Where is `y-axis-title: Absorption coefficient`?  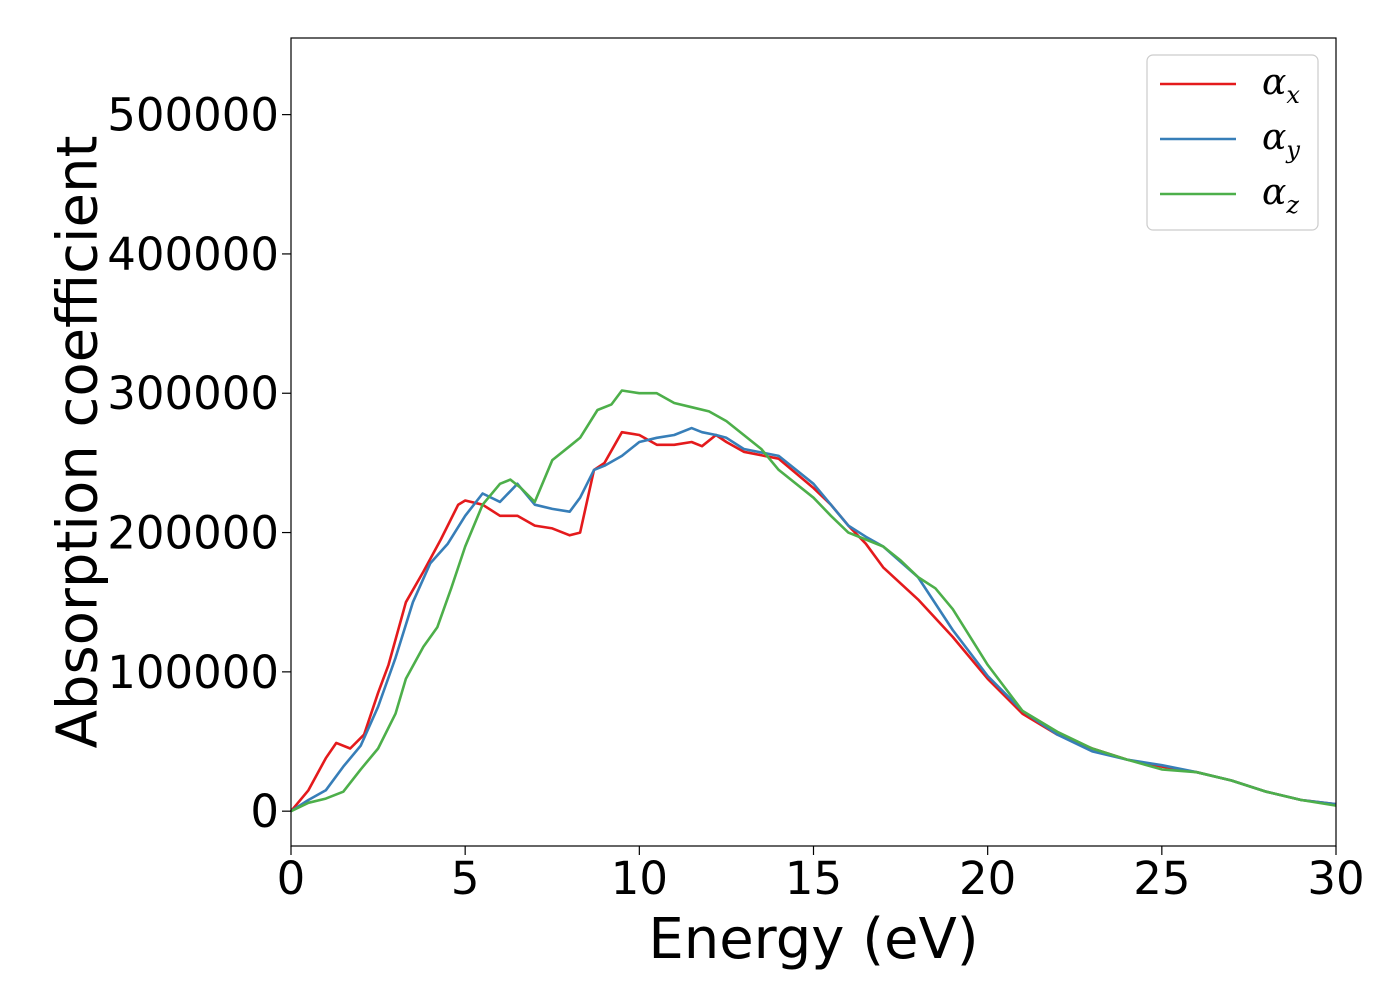 y-axis-title: Absorption coefficient is located at coordinates (78, 442).